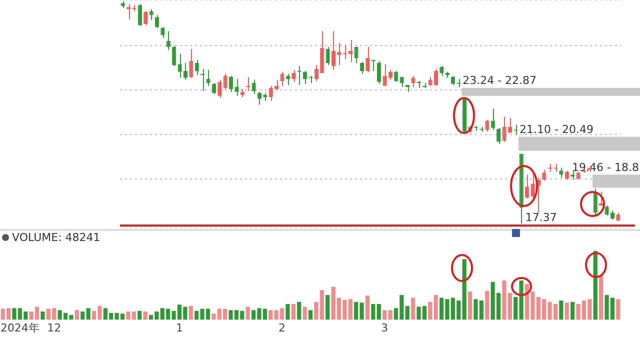  I want to click on band-label: 21.10 - 20.49, so click(557, 129).